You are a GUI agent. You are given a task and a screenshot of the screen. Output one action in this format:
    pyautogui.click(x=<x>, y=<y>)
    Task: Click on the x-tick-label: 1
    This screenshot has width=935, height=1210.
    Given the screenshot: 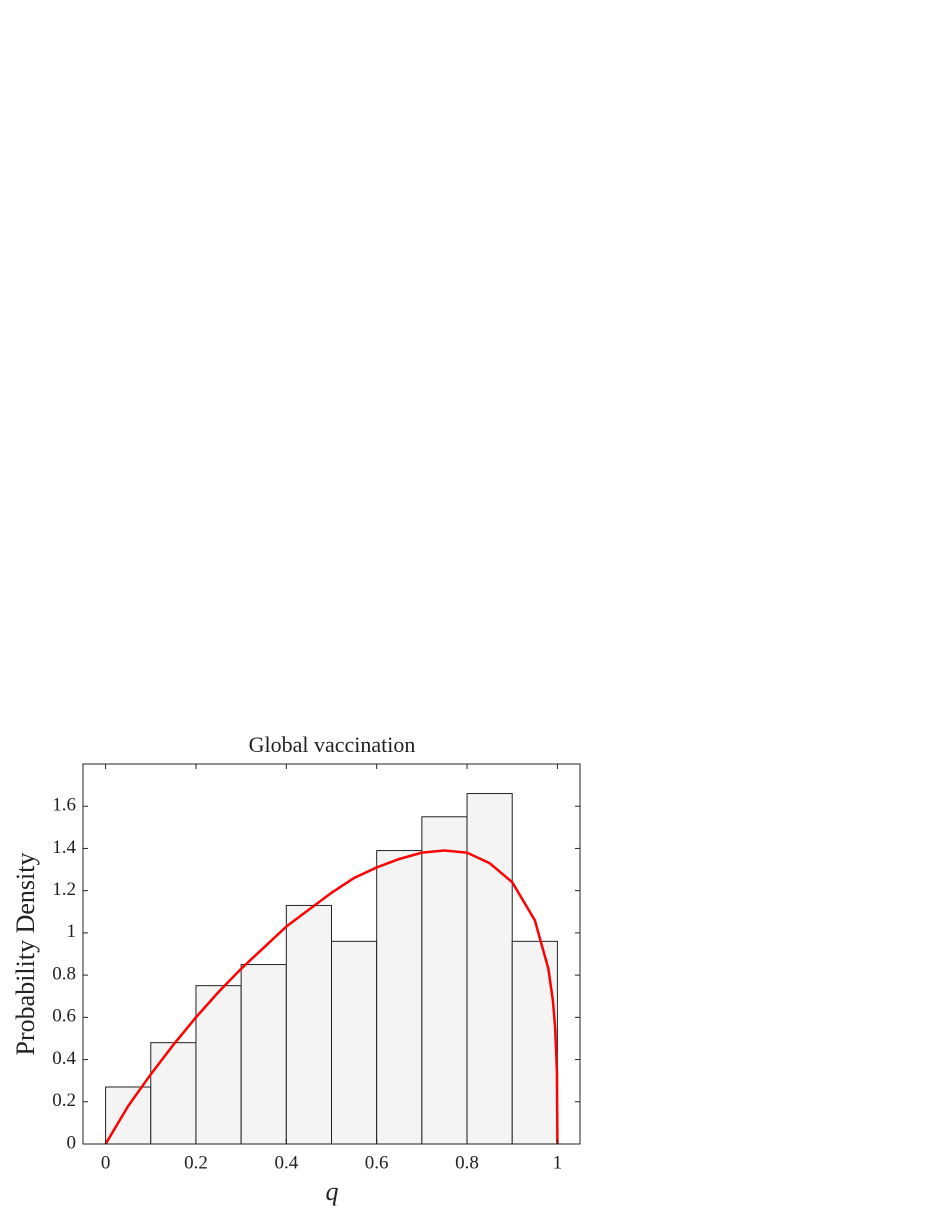 What is the action you would take?
    pyautogui.click(x=558, y=1162)
    